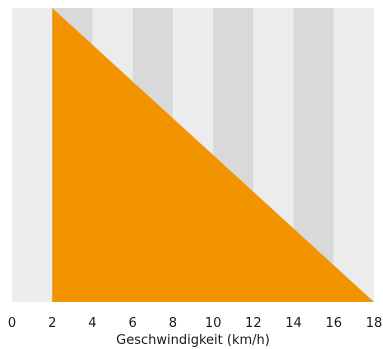  What do you see at coordinates (293, 323) in the screenshot?
I see `x-tick-label: 14` at bounding box center [293, 323].